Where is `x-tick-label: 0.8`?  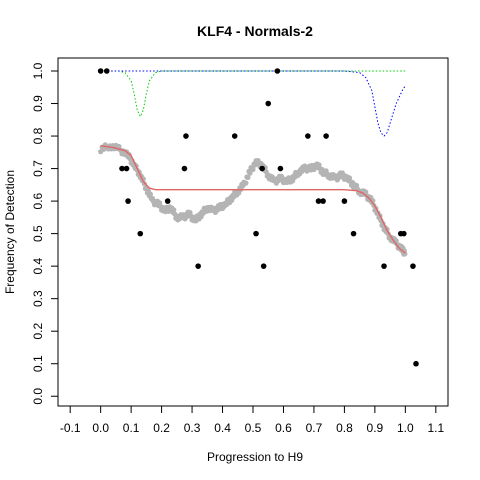 x-tick-label: 0.8 is located at coordinates (344, 428).